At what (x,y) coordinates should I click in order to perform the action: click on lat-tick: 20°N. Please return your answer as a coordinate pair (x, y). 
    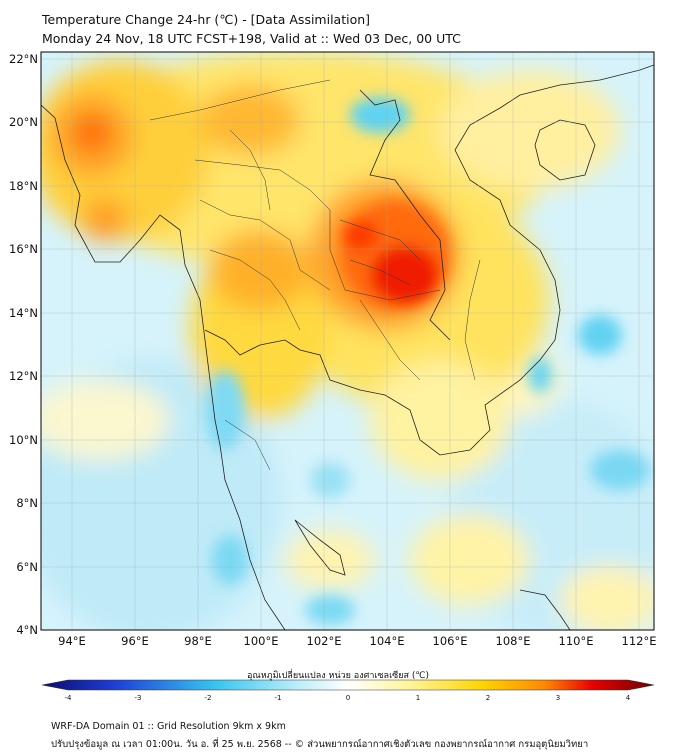
    Looking at the image, I should click on (23, 122).